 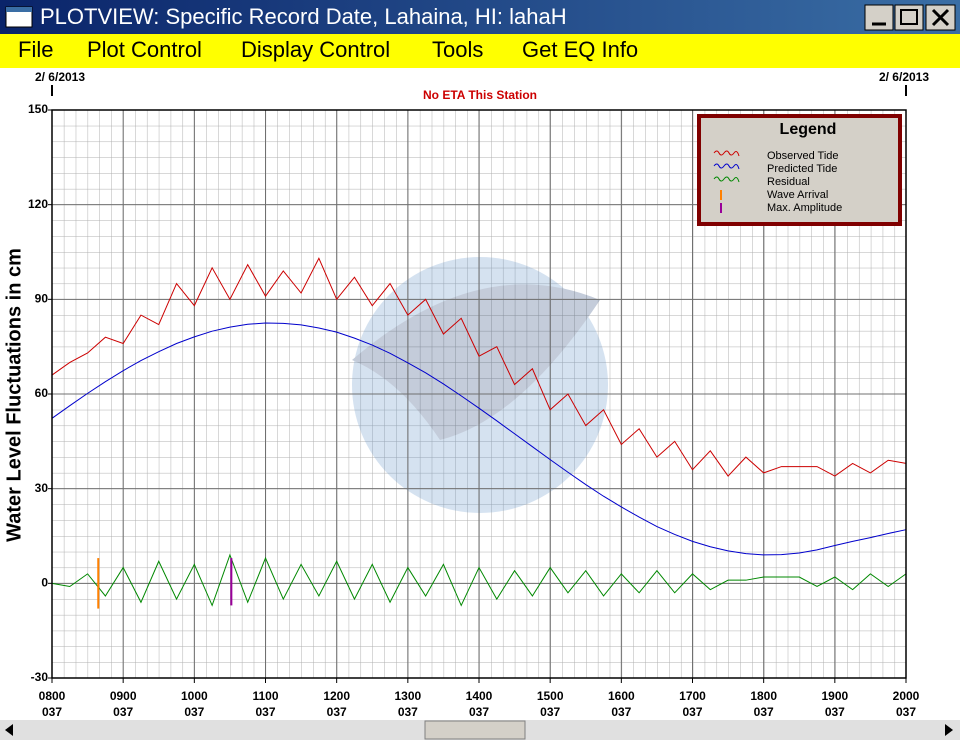 I want to click on legend-label: Max. Amplitude, so click(x=804, y=208).